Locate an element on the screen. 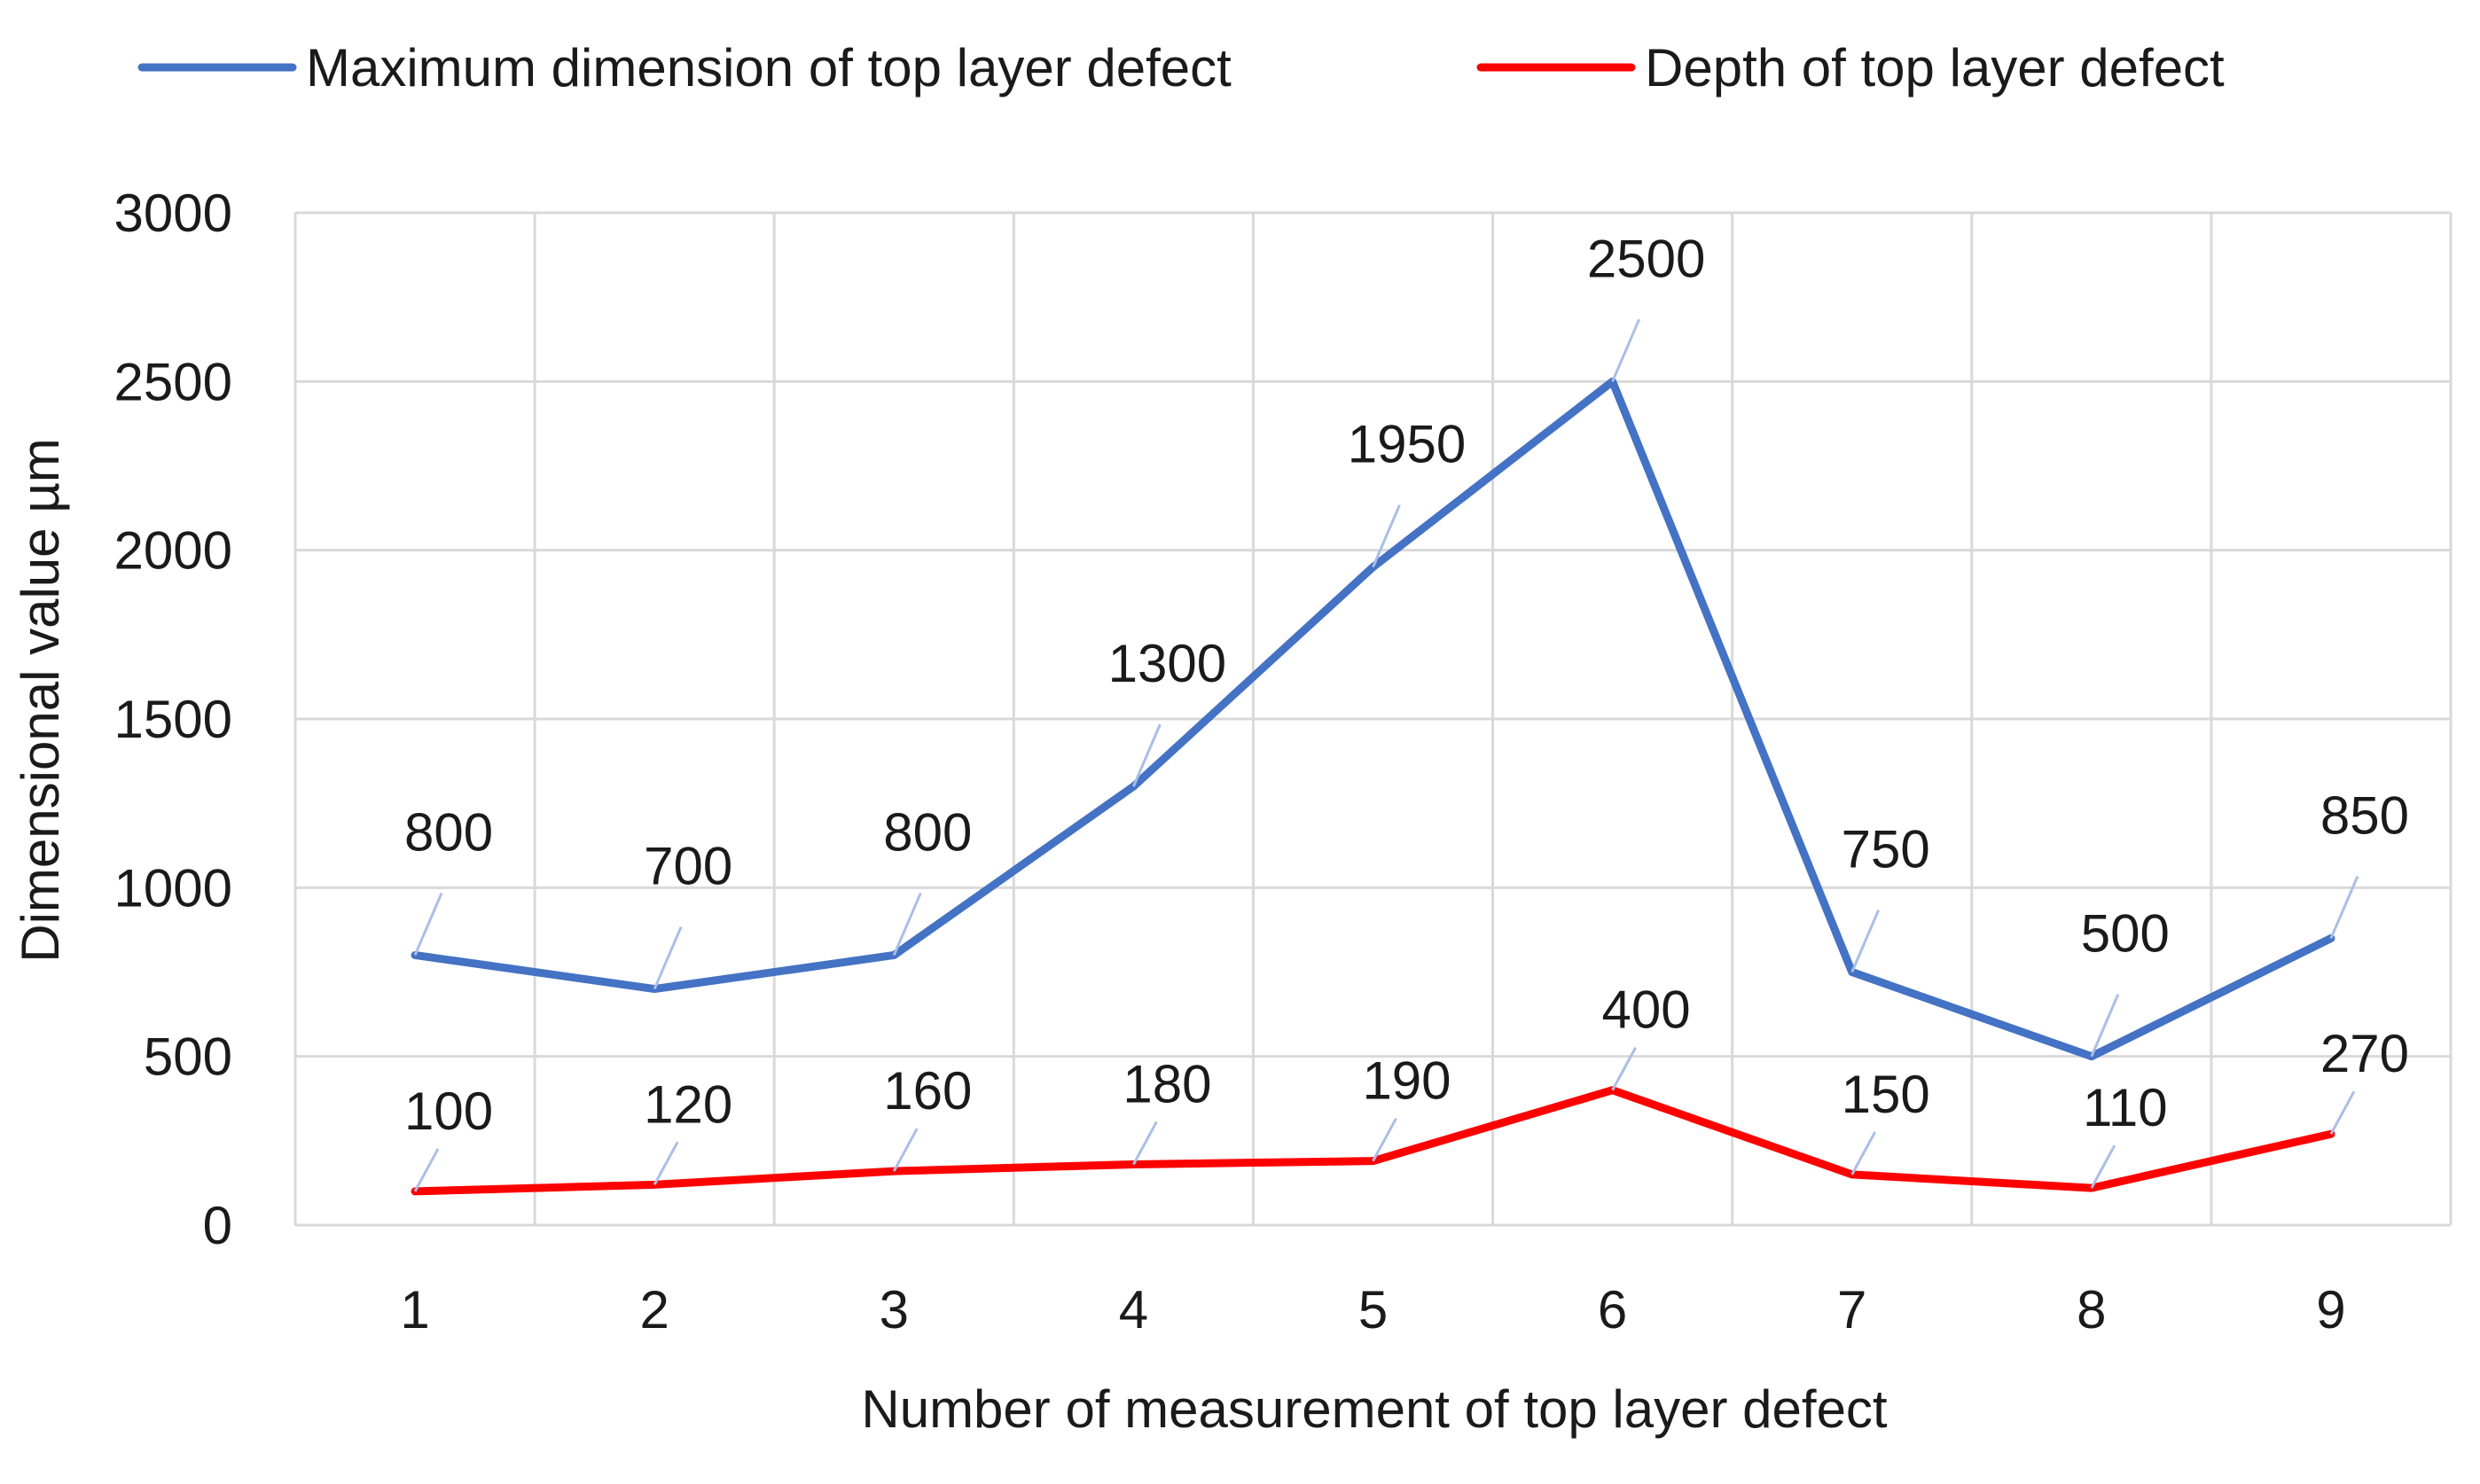 The image size is (2480, 1484). y-axis-title: Dimensional value µm is located at coordinates (40, 700).